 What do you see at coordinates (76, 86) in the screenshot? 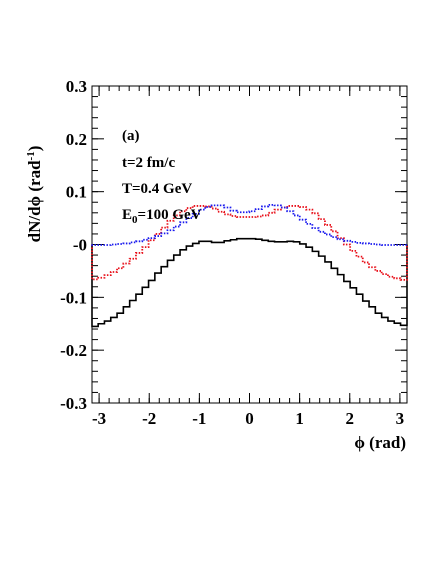
I see `y-tick-label: 0.3` at bounding box center [76, 86].